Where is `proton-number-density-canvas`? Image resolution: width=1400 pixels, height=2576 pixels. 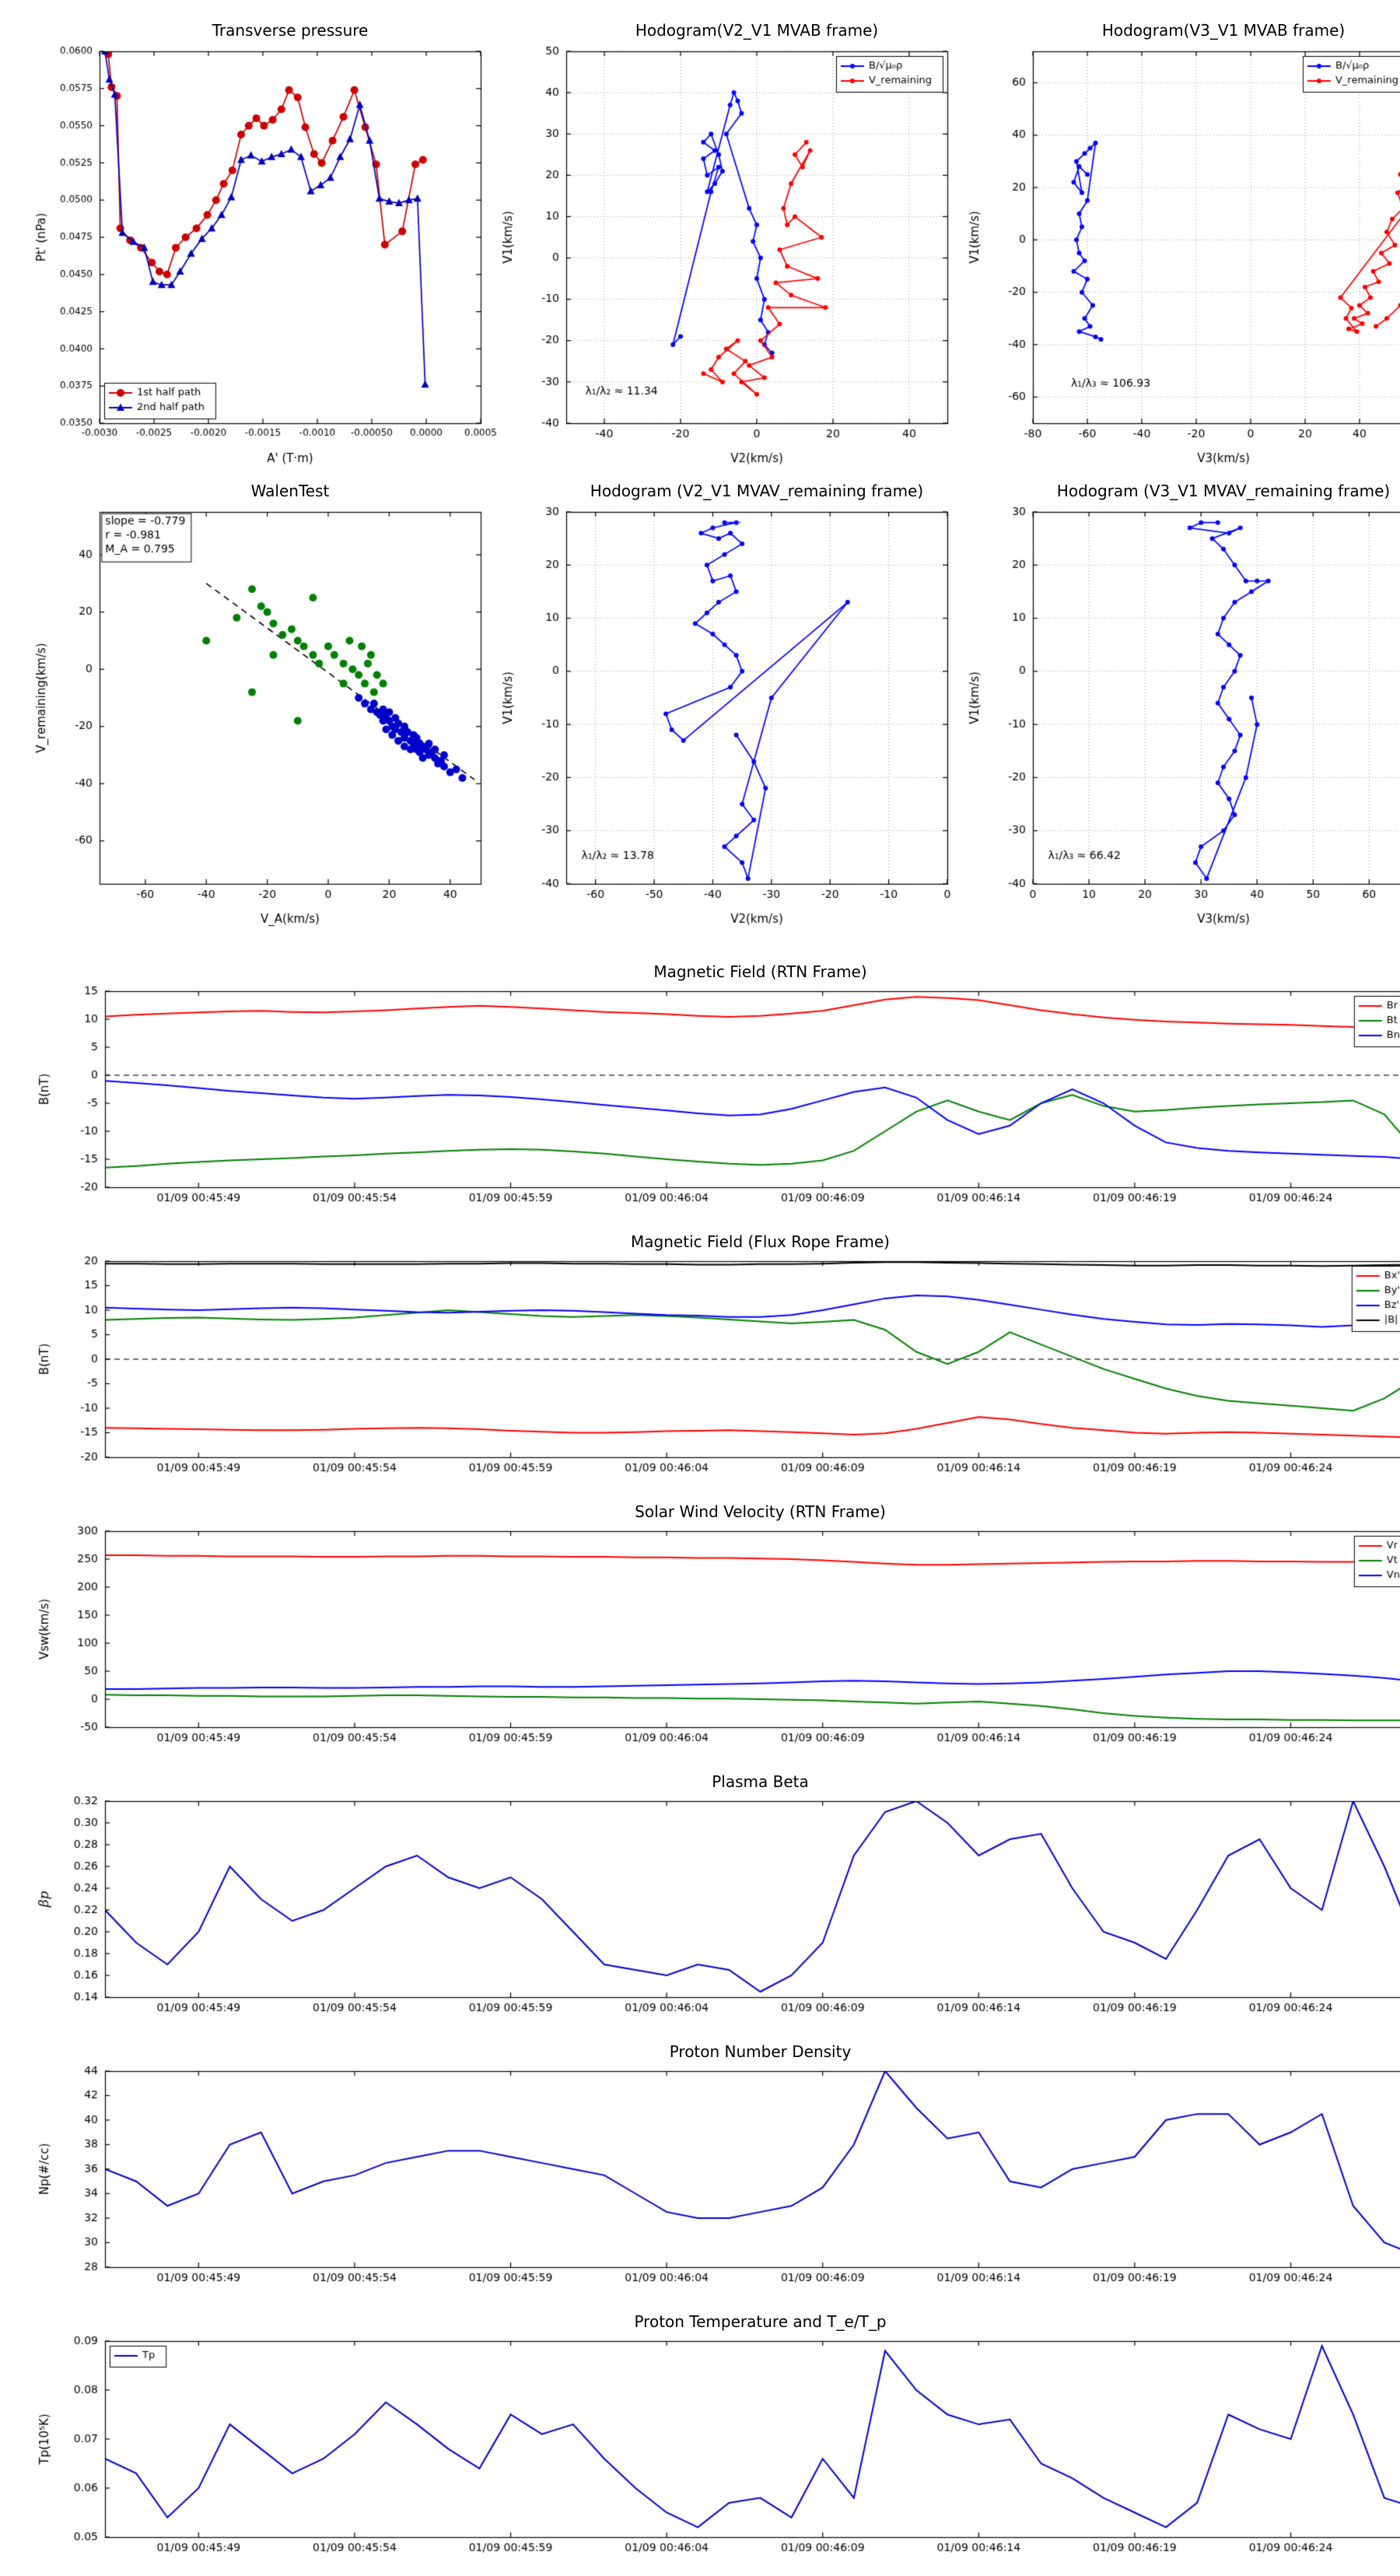
proton-number-density-canvas is located at coordinates (715, 2183).